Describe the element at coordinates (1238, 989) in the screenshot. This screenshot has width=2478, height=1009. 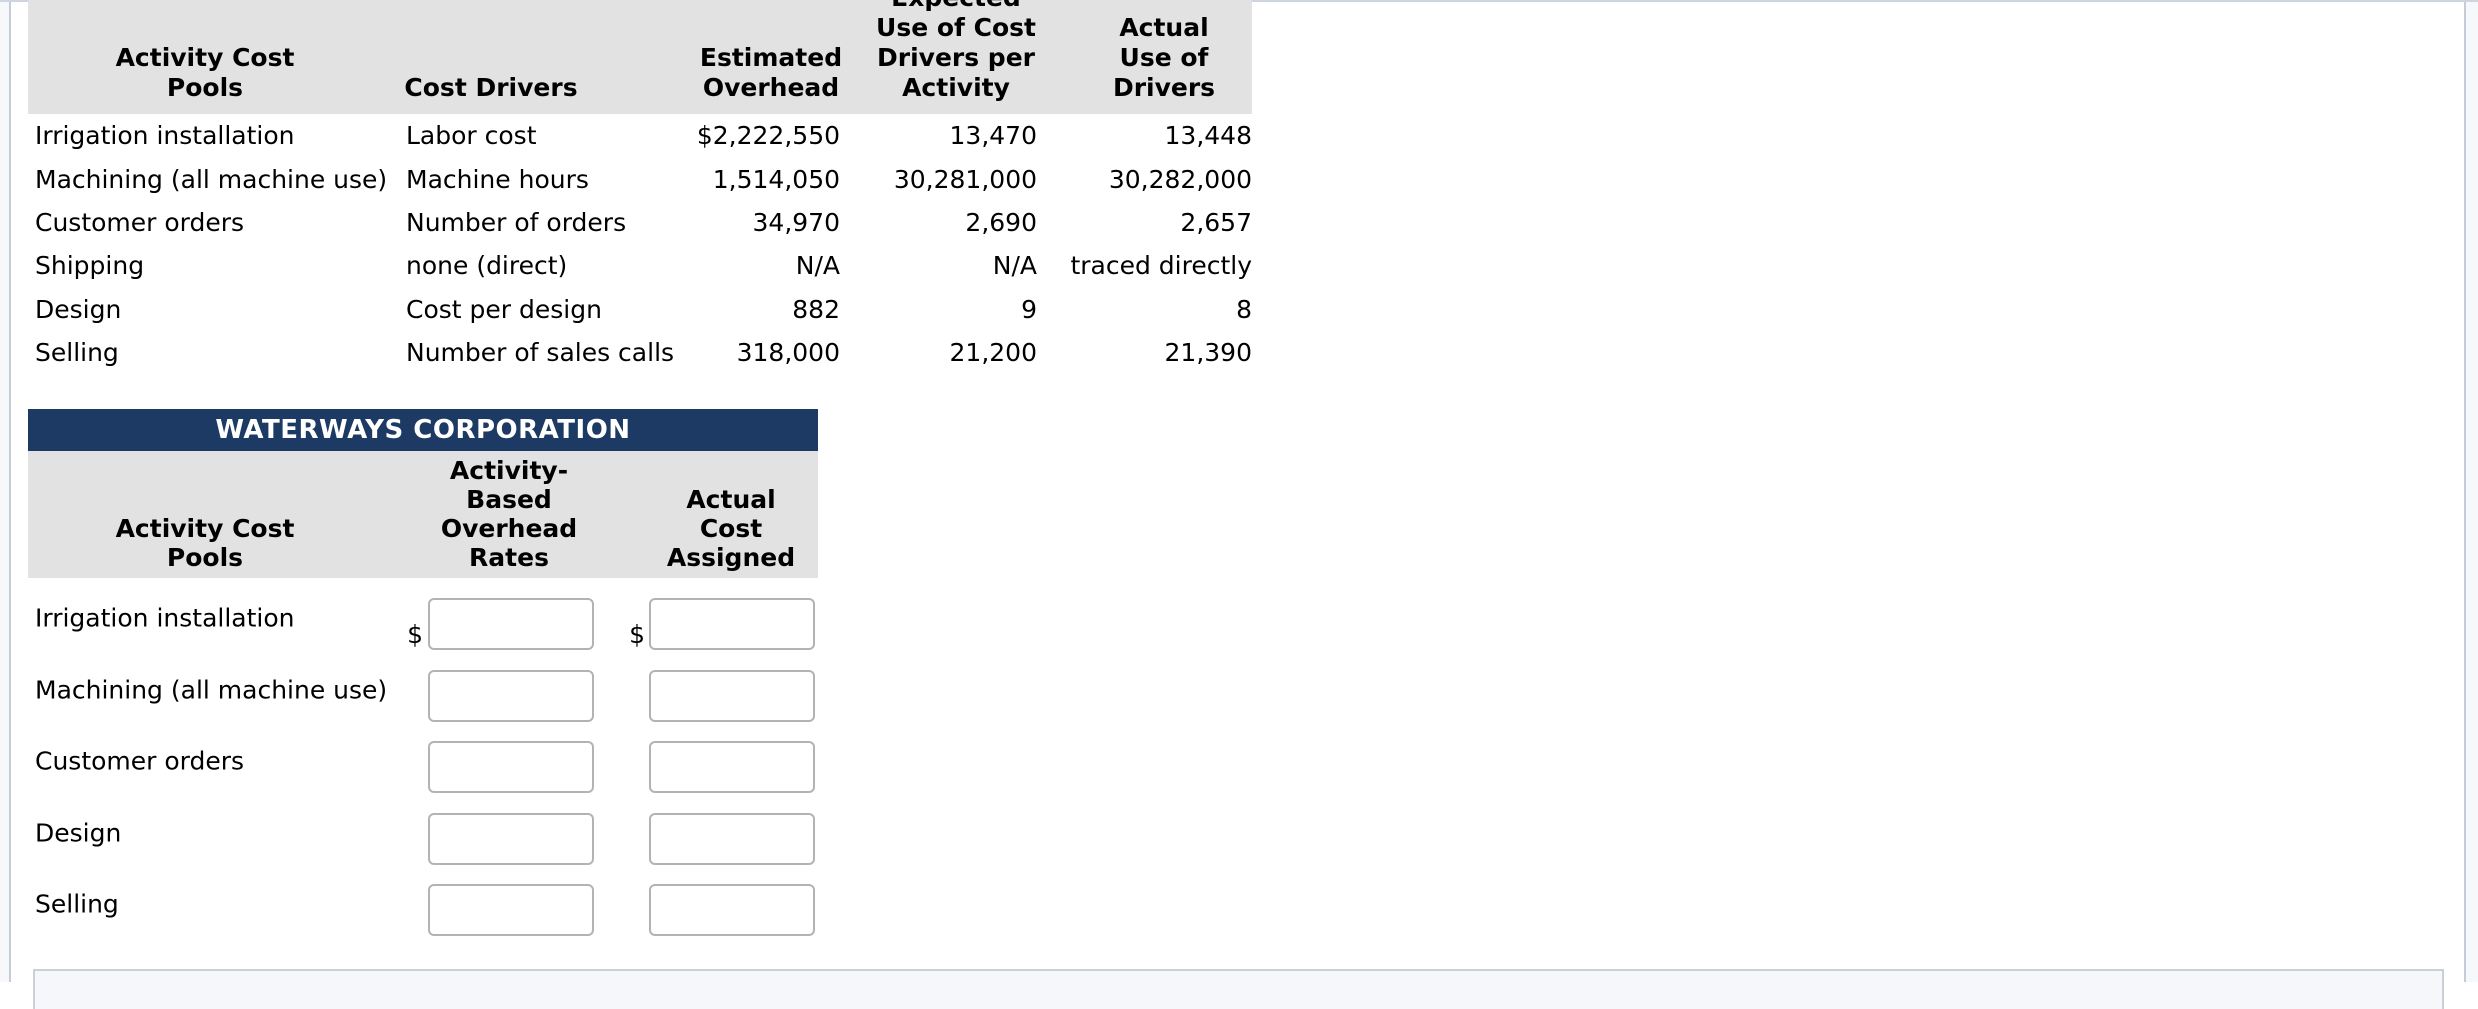
I see `next-section-panel` at that location.